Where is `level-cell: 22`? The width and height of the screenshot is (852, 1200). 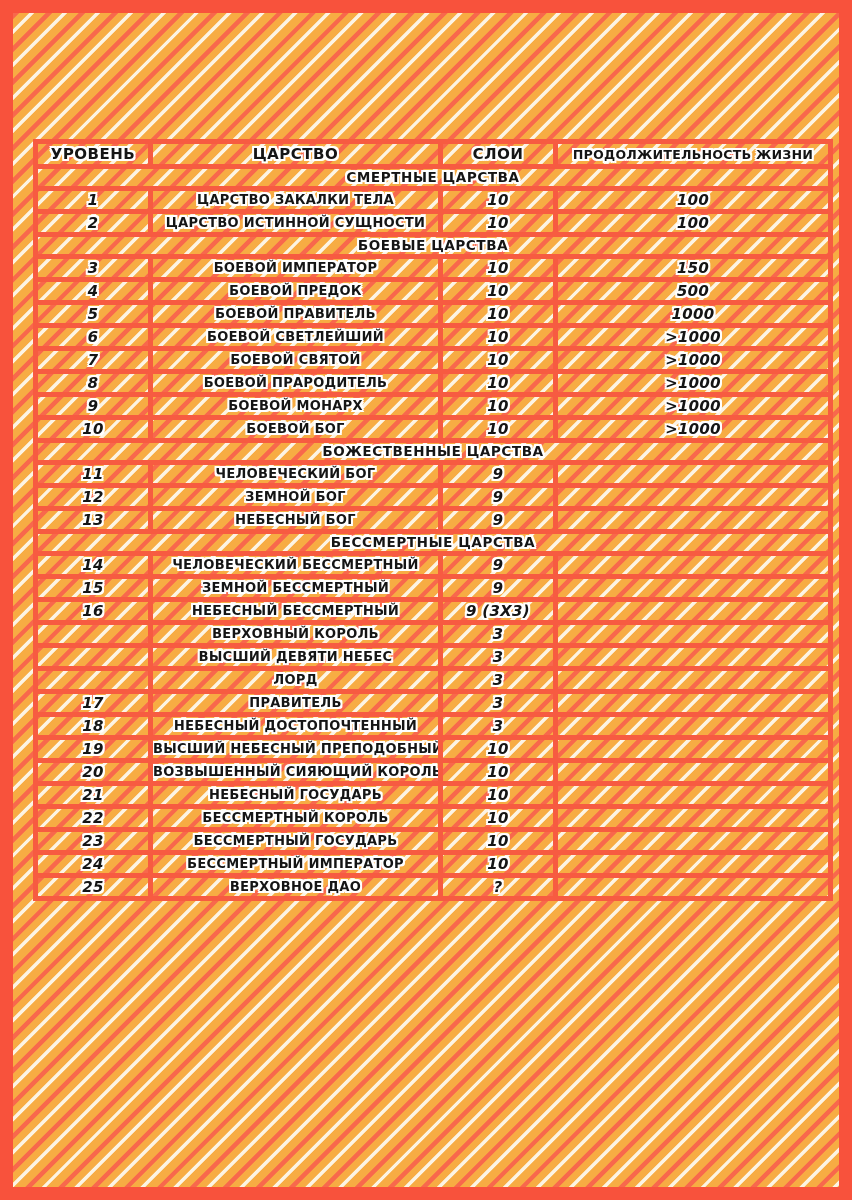
level-cell: 22 is located at coordinates (93, 818).